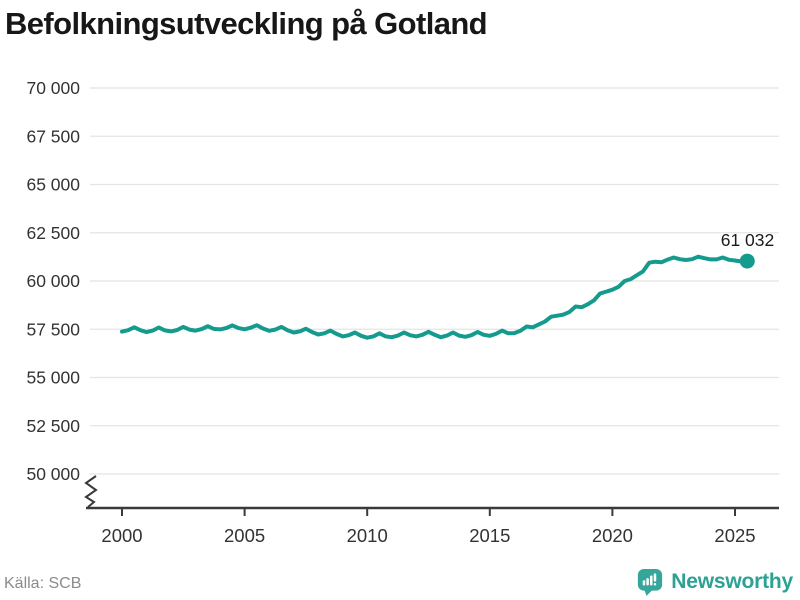  I want to click on source-label: Källa: SCB, so click(43, 583).